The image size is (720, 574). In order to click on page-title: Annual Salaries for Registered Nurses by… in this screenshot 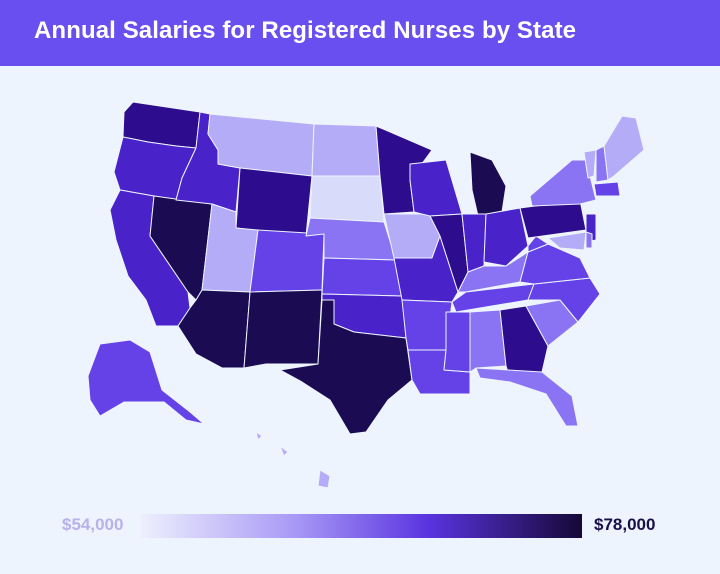, I will do `click(305, 30)`.